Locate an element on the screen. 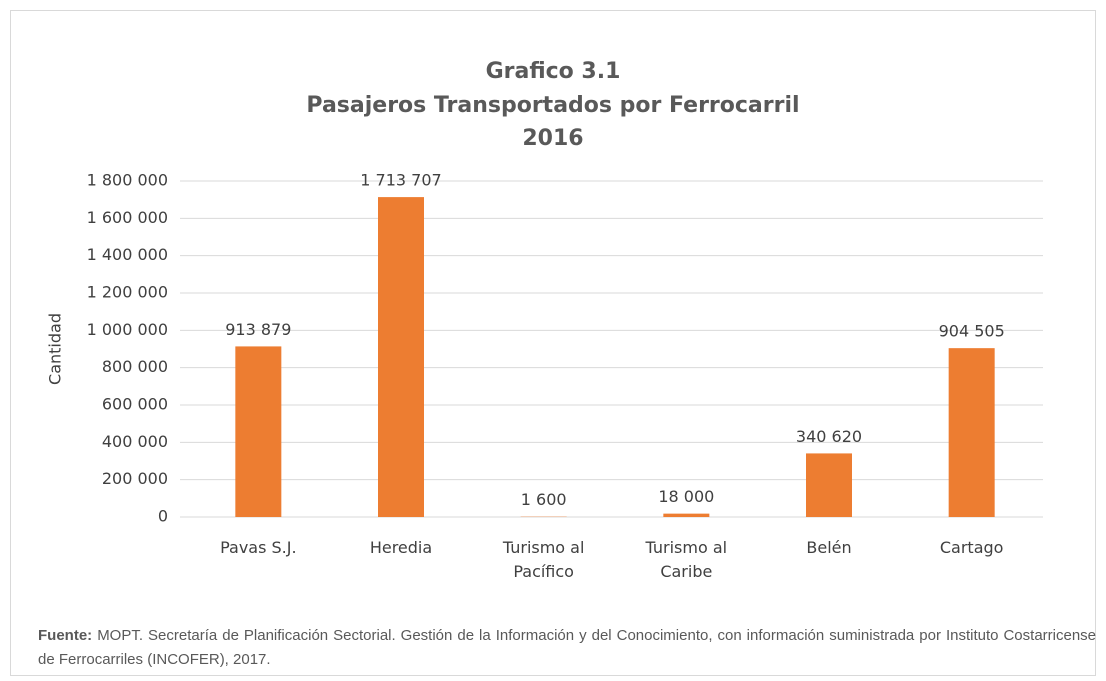 The width and height of the screenshot is (1106, 681). y-tick-label: 600 000 is located at coordinates (135, 404).